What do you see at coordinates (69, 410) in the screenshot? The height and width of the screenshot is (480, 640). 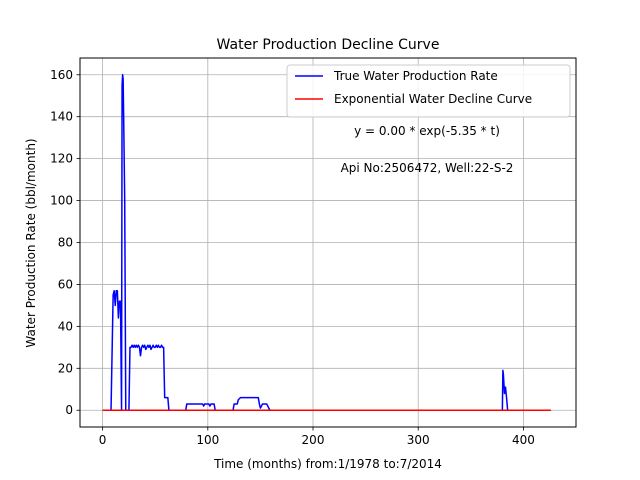 I see `y-tick-label: 0` at bounding box center [69, 410].